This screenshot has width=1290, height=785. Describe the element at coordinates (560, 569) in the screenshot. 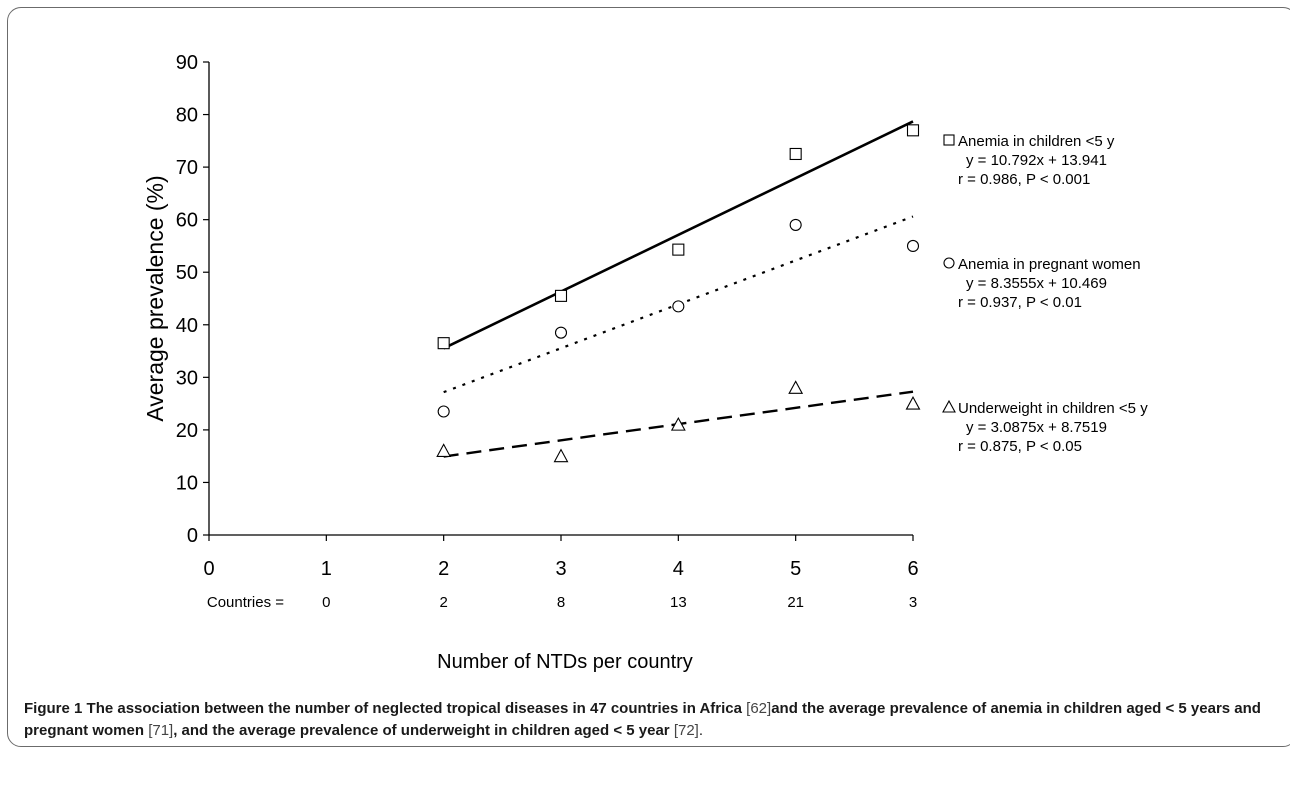

I see `x-tick-label: 3` at that location.